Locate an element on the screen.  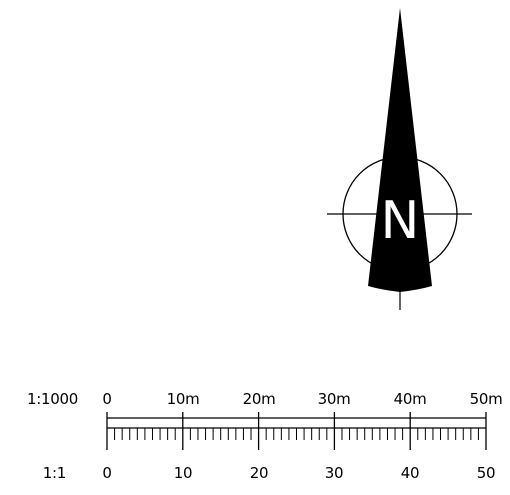
scale-bottom-label: 50 is located at coordinates (486, 473).